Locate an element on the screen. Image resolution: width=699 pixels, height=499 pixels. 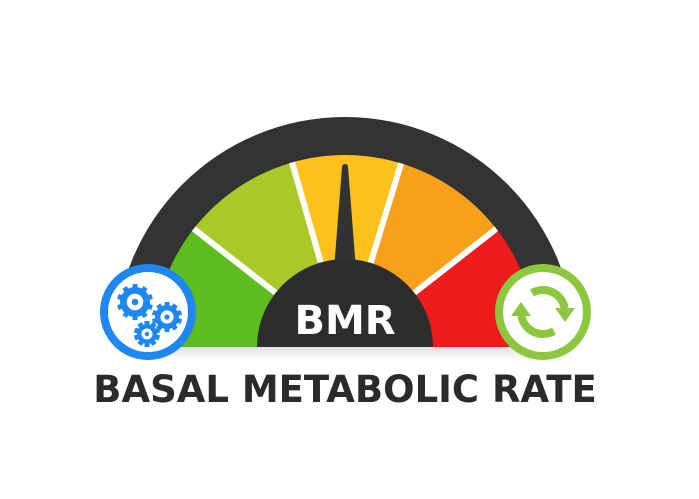
gears-icon is located at coordinates (150, 315).